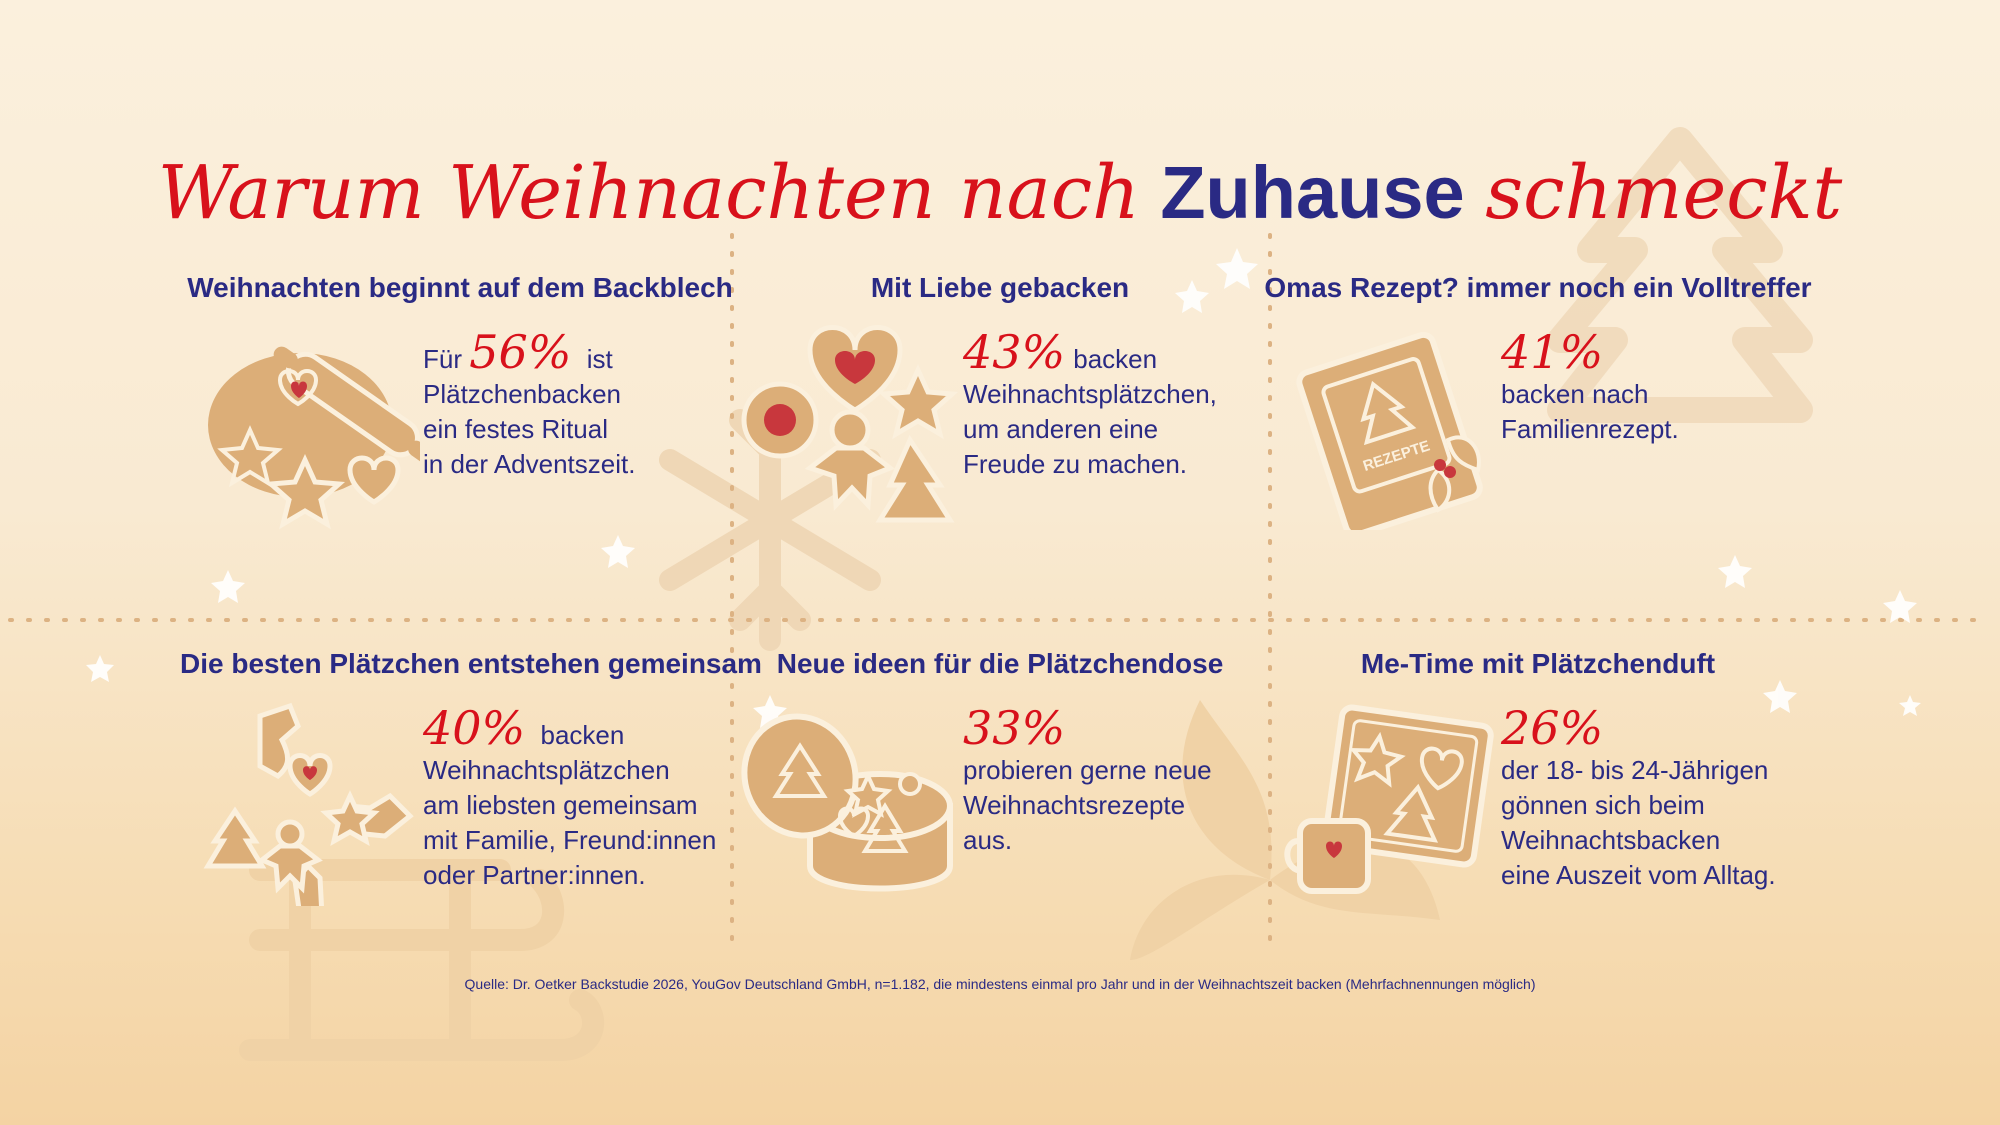 This screenshot has width=2000, height=1125. Describe the element at coordinates (1664, 193) in the screenshot. I see `title-part-3: schmeckt` at that location.